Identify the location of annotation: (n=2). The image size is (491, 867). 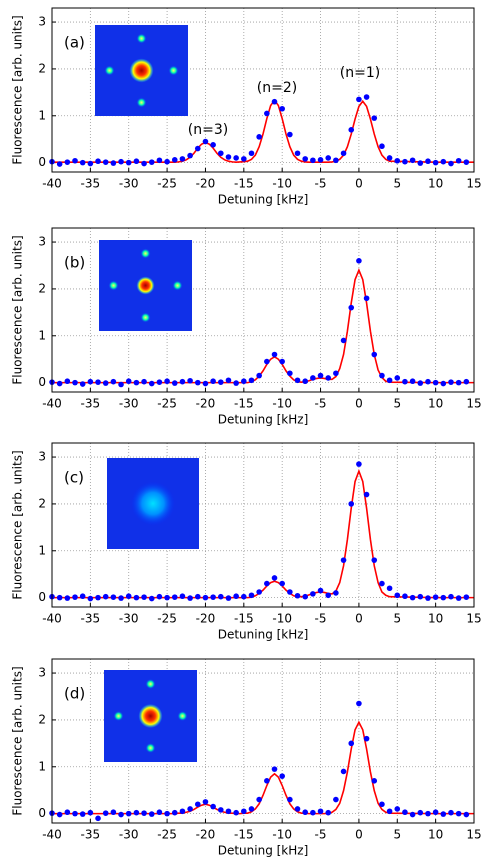
(277, 88).